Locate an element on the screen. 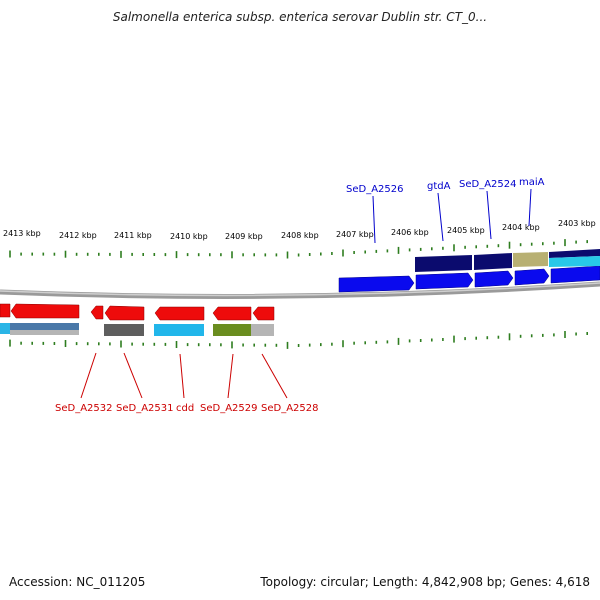 The width and height of the screenshot is (600, 600). gene-label: gtdA is located at coordinates (439, 186).